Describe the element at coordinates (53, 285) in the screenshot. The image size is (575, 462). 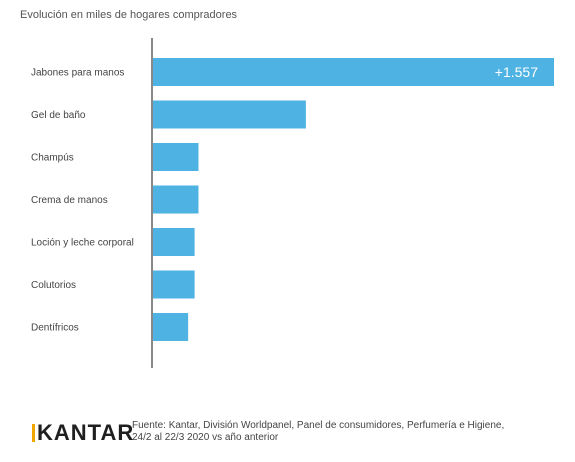
I see `category-label: Colutorios` at that location.